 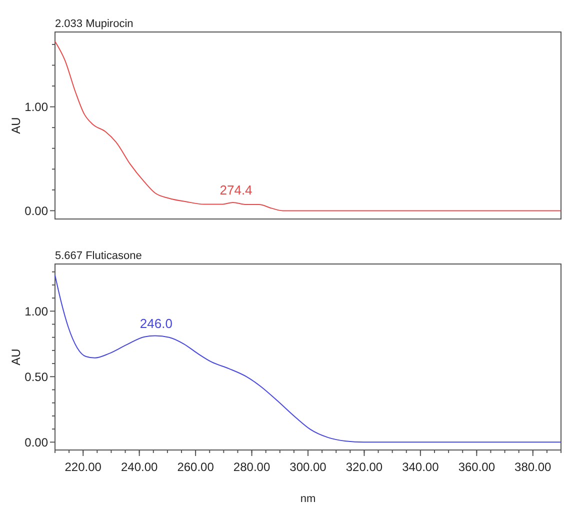 I want to click on x-tick-label: 320.00, so click(x=364, y=467).